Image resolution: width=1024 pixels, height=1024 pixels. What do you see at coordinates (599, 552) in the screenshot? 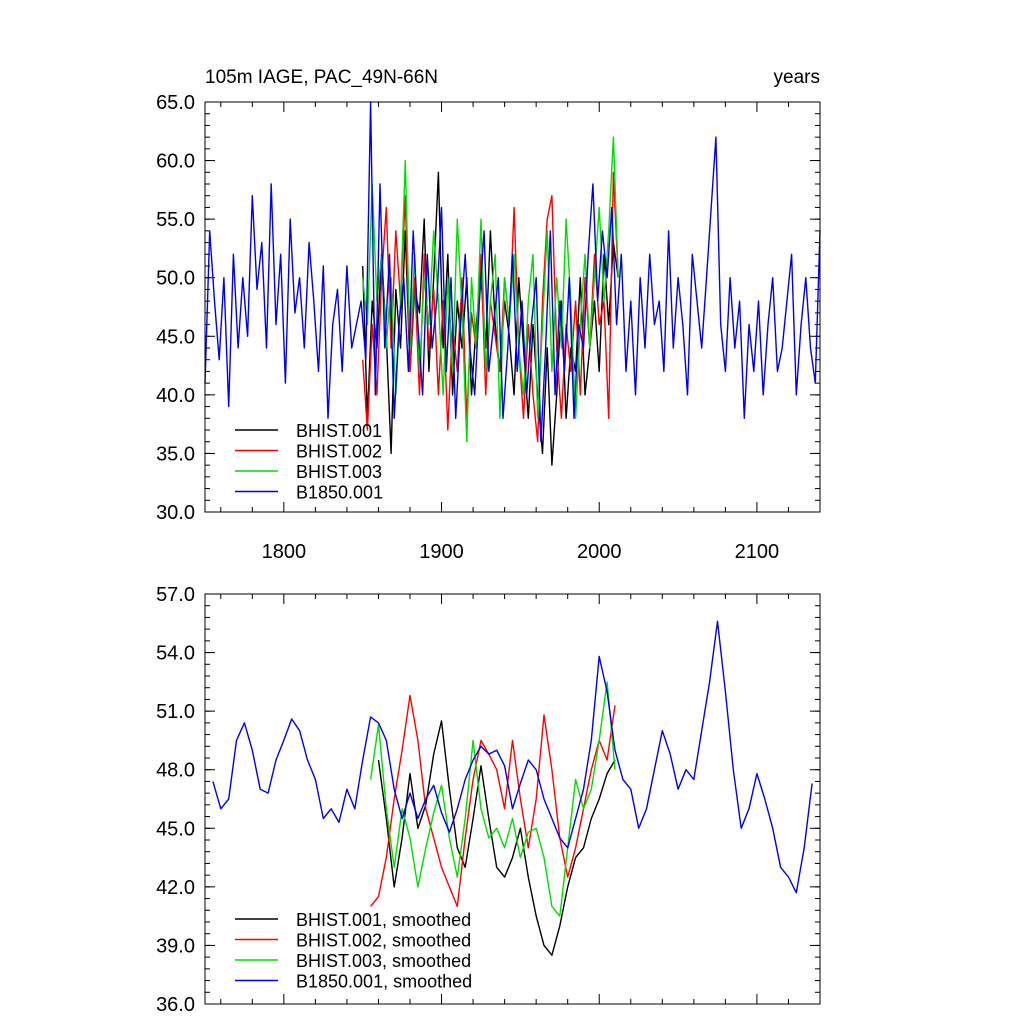
I see `x-tick-label: 2000` at bounding box center [599, 552].